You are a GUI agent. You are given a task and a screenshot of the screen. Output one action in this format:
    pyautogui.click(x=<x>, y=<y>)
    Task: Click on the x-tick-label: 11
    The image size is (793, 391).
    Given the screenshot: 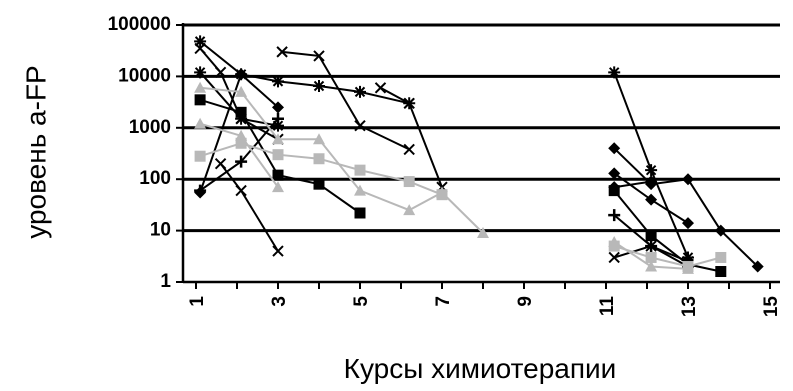 What is the action you would take?
    pyautogui.click(x=607, y=306)
    